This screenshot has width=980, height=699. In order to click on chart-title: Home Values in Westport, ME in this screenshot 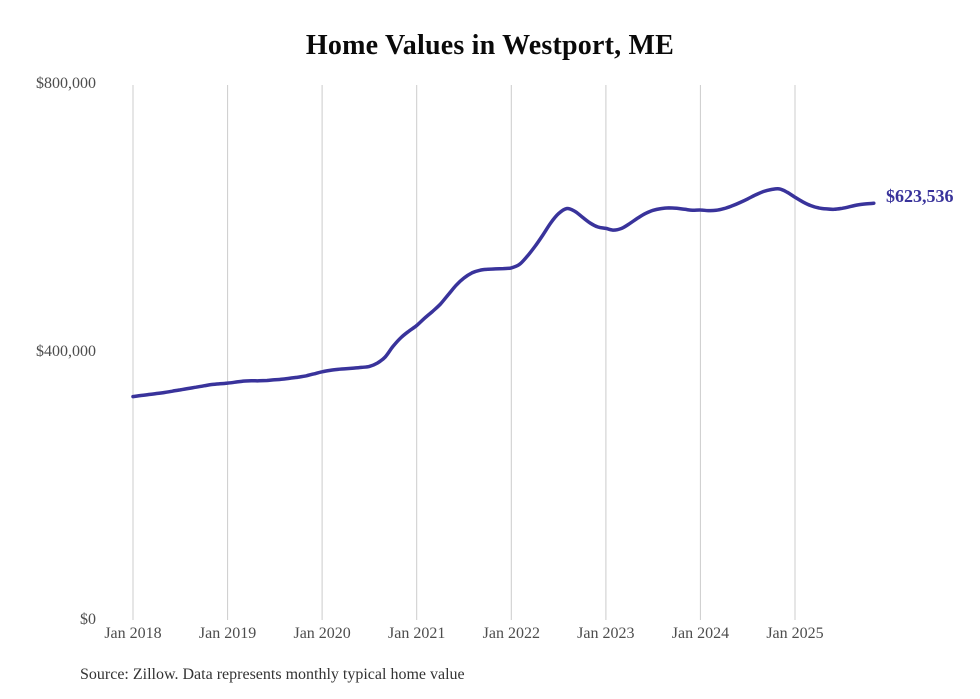, I will do `click(490, 45)`.